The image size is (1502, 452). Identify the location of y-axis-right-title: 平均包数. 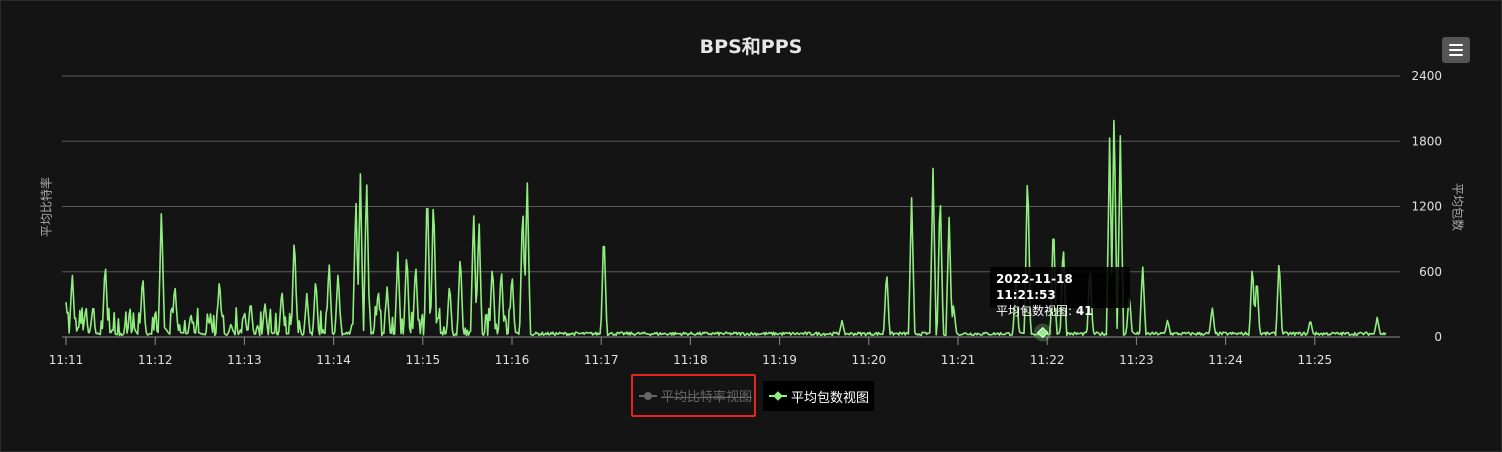
(1457, 207).